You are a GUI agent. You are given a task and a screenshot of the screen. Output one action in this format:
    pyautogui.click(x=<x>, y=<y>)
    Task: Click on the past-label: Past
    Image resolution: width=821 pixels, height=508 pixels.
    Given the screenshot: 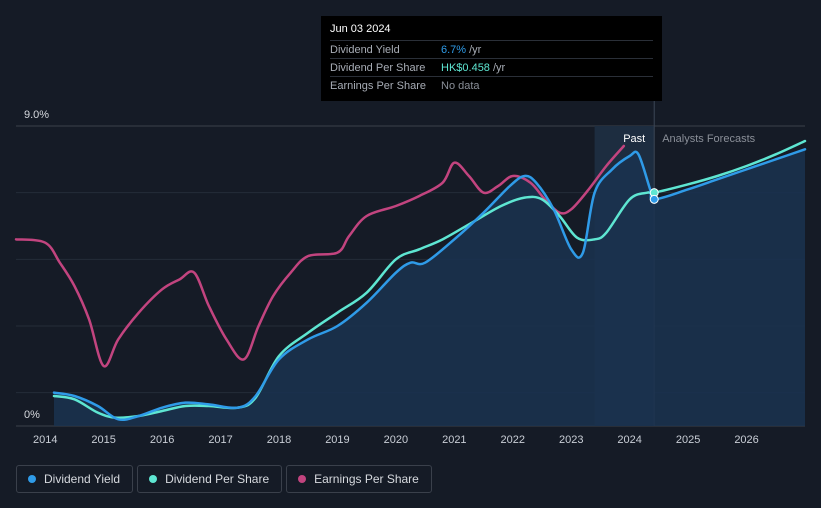 What is the action you would take?
    pyautogui.click(x=634, y=139)
    